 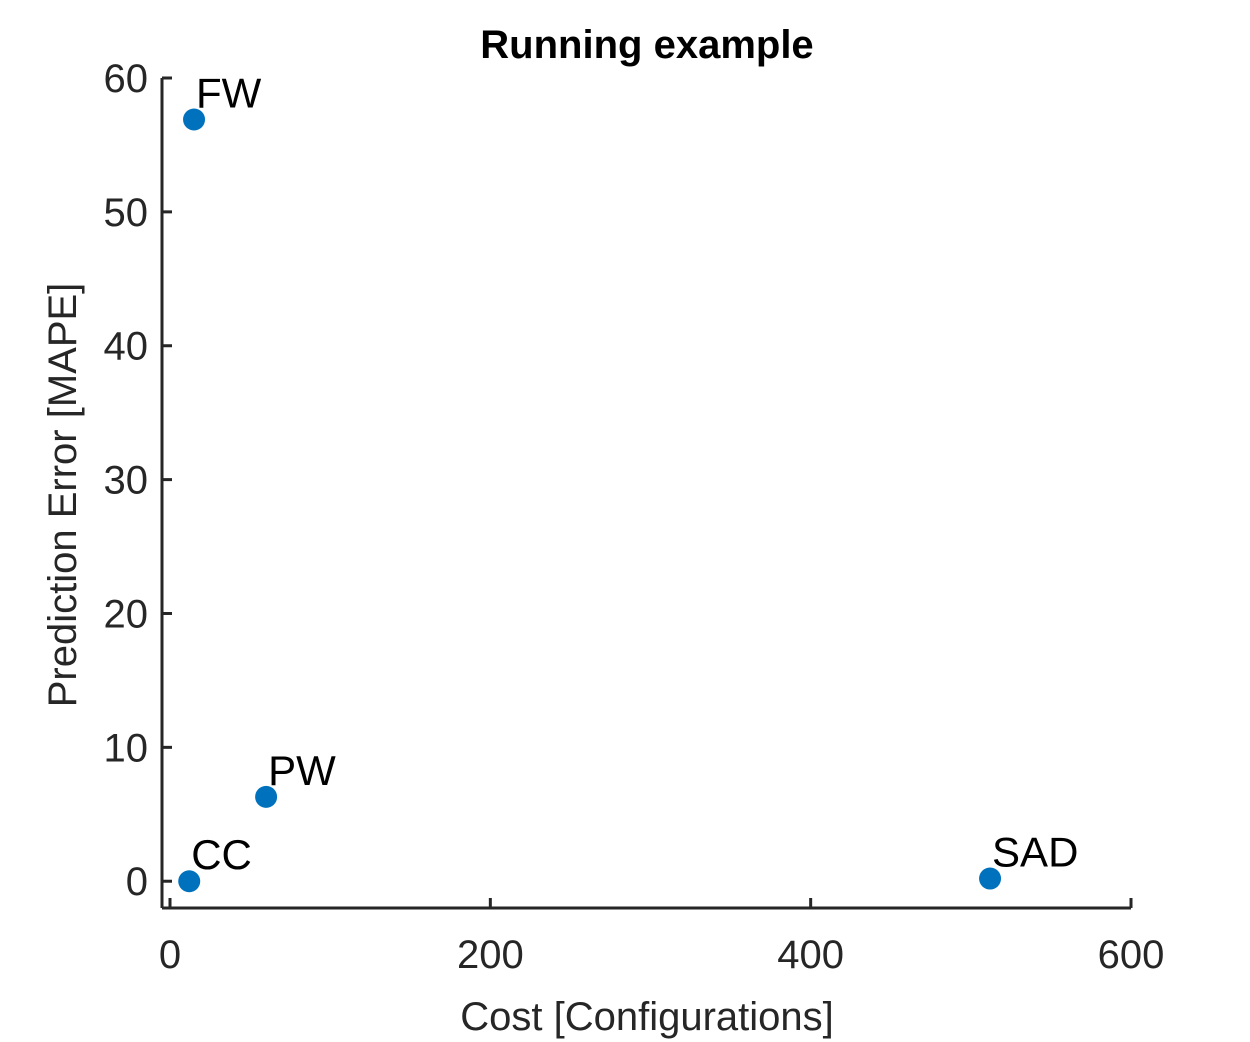 I want to click on x-tick-label: 600, so click(x=1131, y=955).